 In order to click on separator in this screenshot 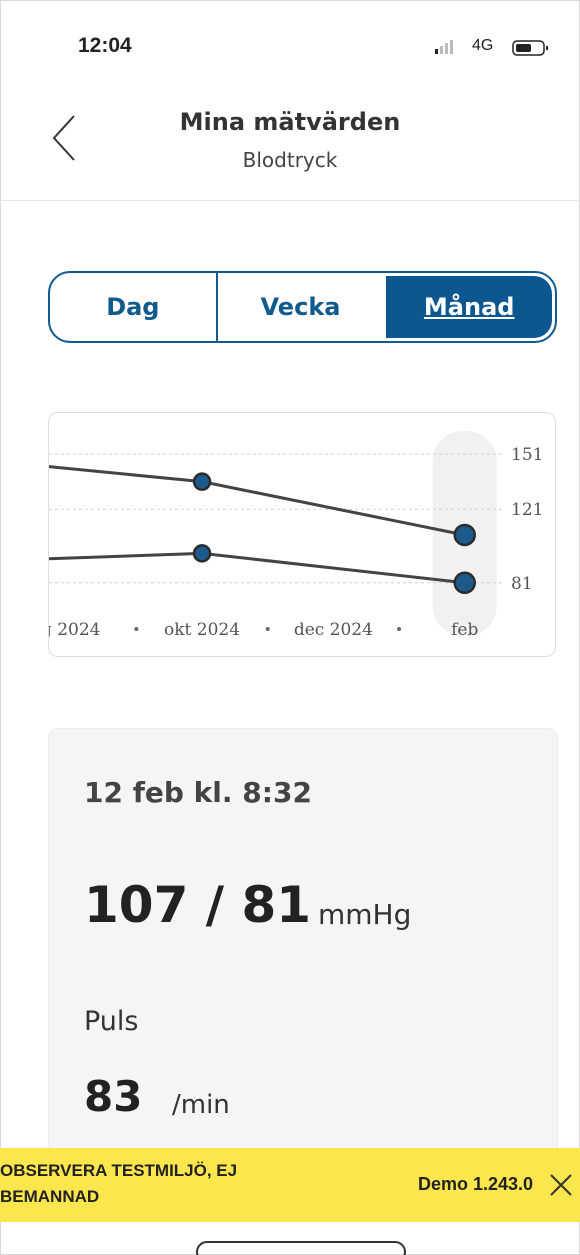, I will do `click(290, 200)`.